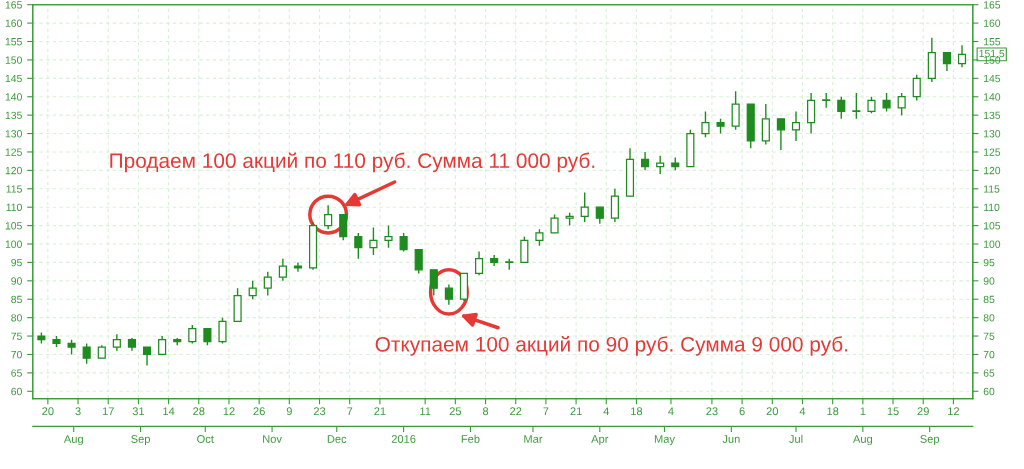 Image resolution: width=1024 pixels, height=469 pixels. Describe the element at coordinates (992, 78) in the screenshot. I see `y2-tick-label: 145` at that location.